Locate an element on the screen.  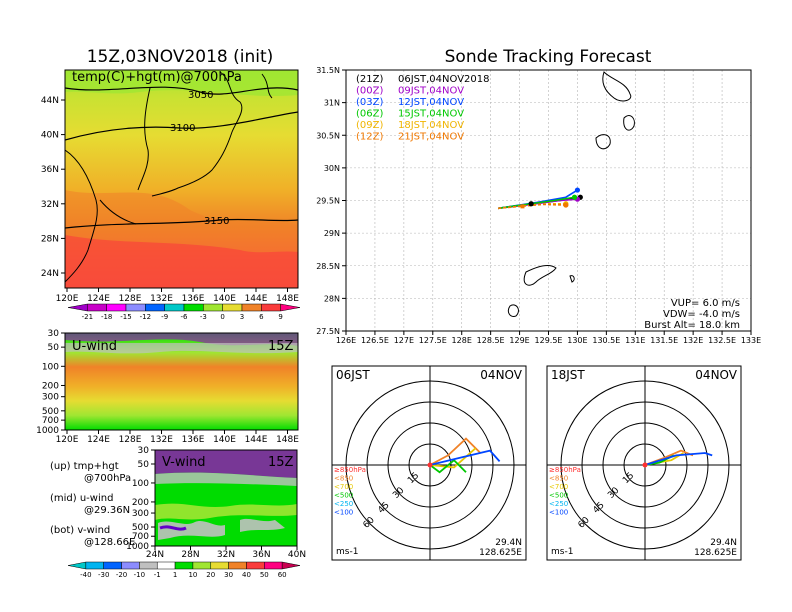
hodograph-level-label: <500 is located at coordinates (343, 496).